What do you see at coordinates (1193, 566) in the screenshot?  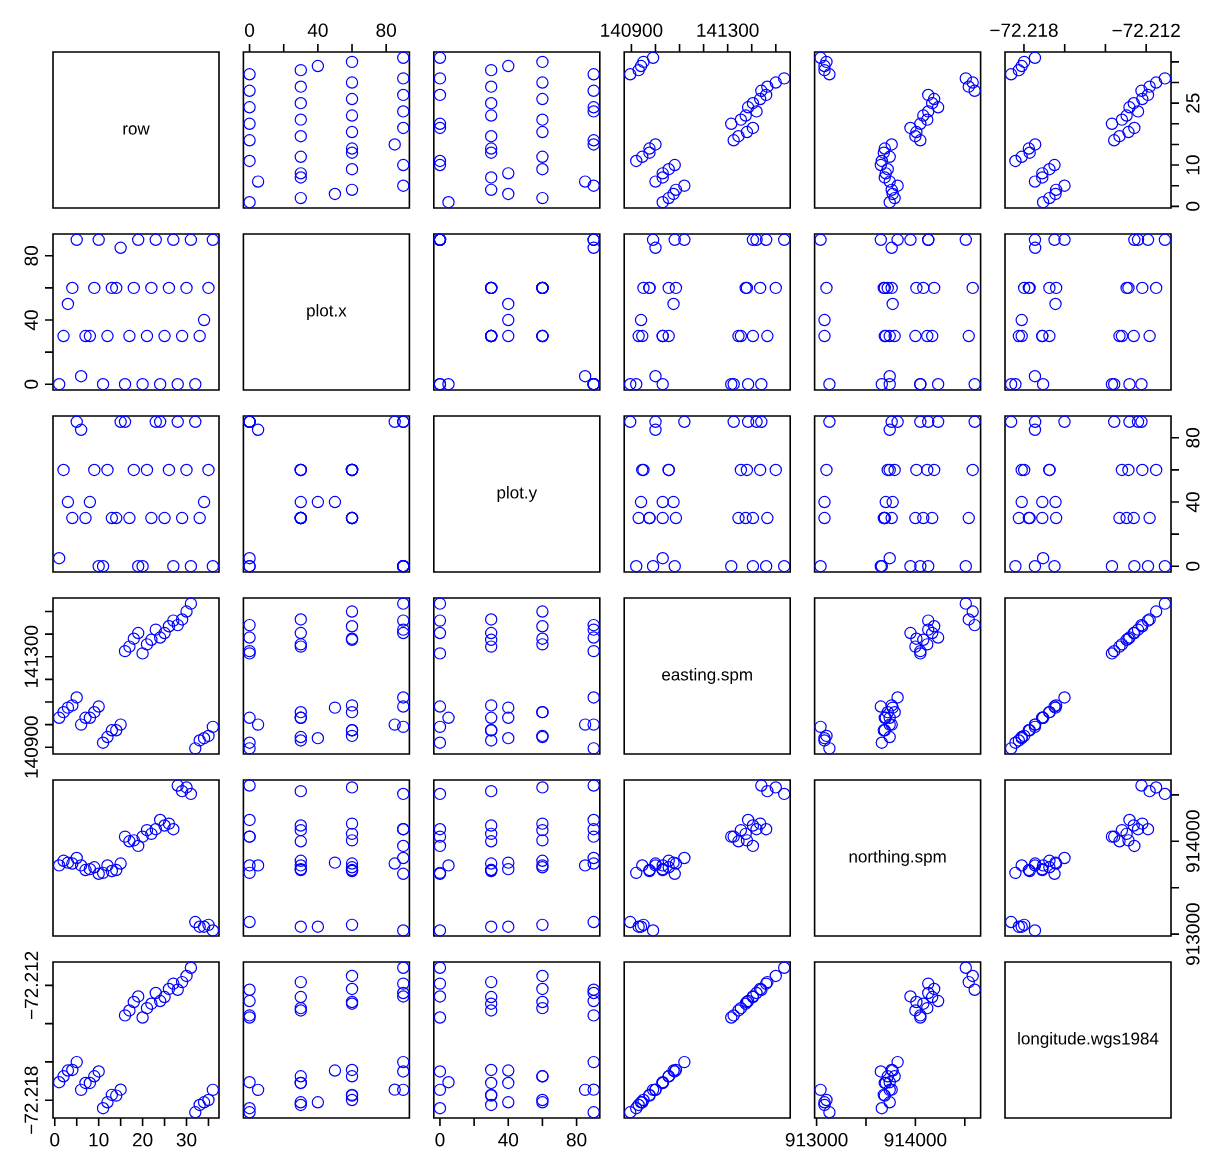 I see `y-tick-label: 0` at bounding box center [1193, 566].